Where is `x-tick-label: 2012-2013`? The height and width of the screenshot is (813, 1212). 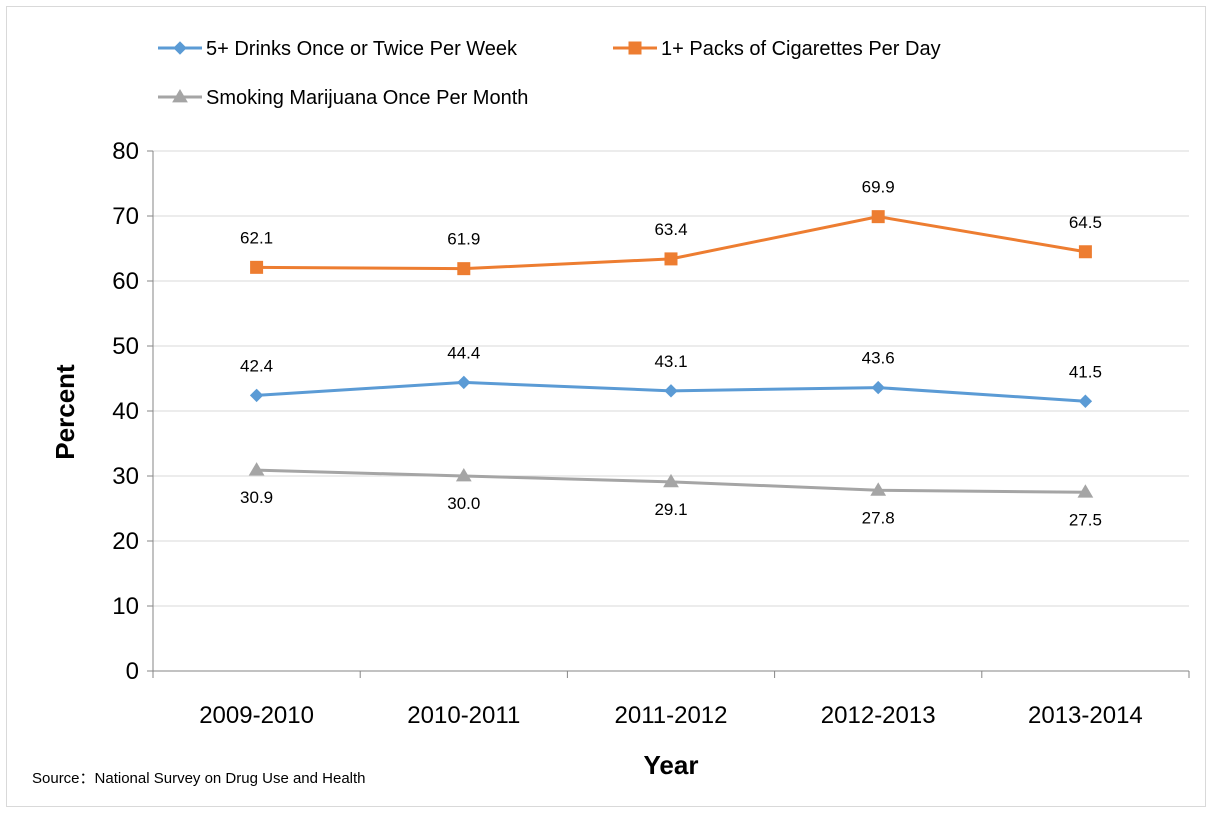 x-tick-label: 2012-2013 is located at coordinates (878, 715).